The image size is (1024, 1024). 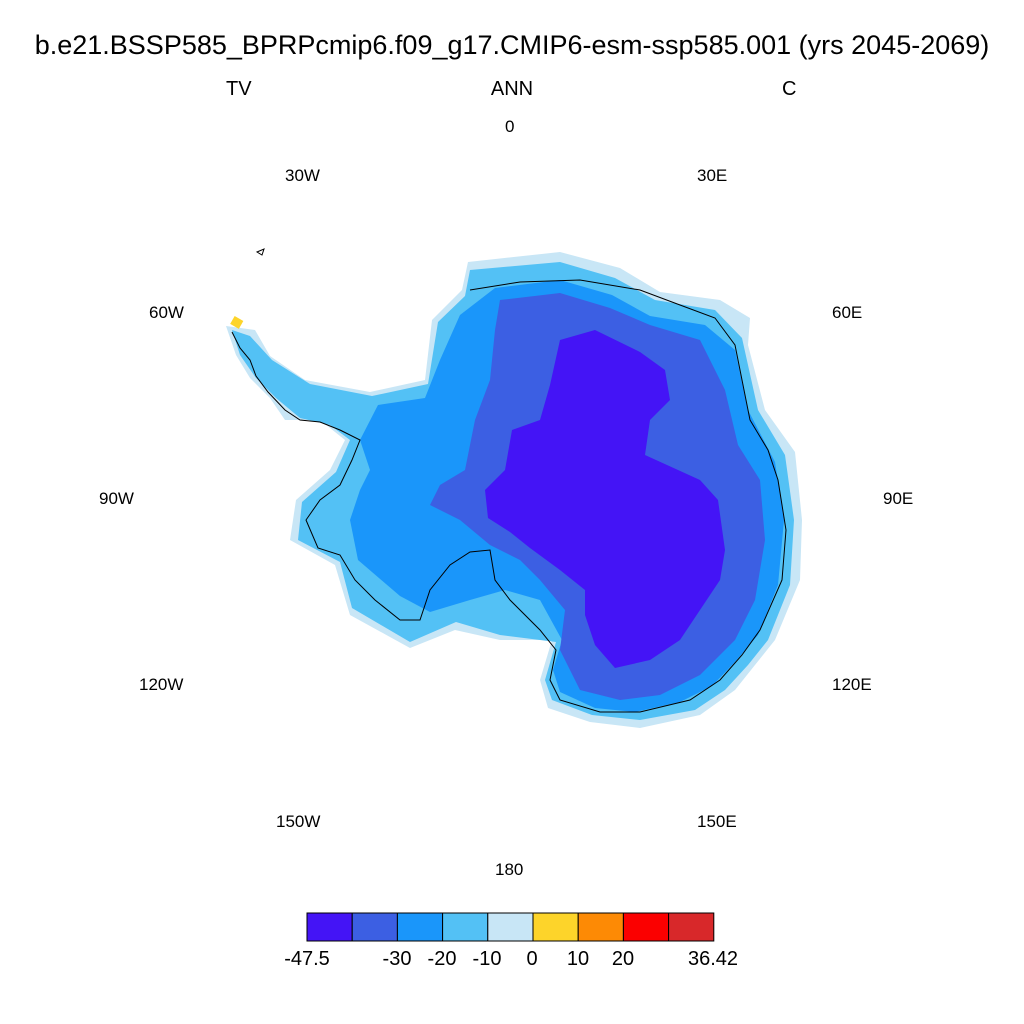 I want to click on colorbar-tick-label: -20, so click(x=442, y=959).